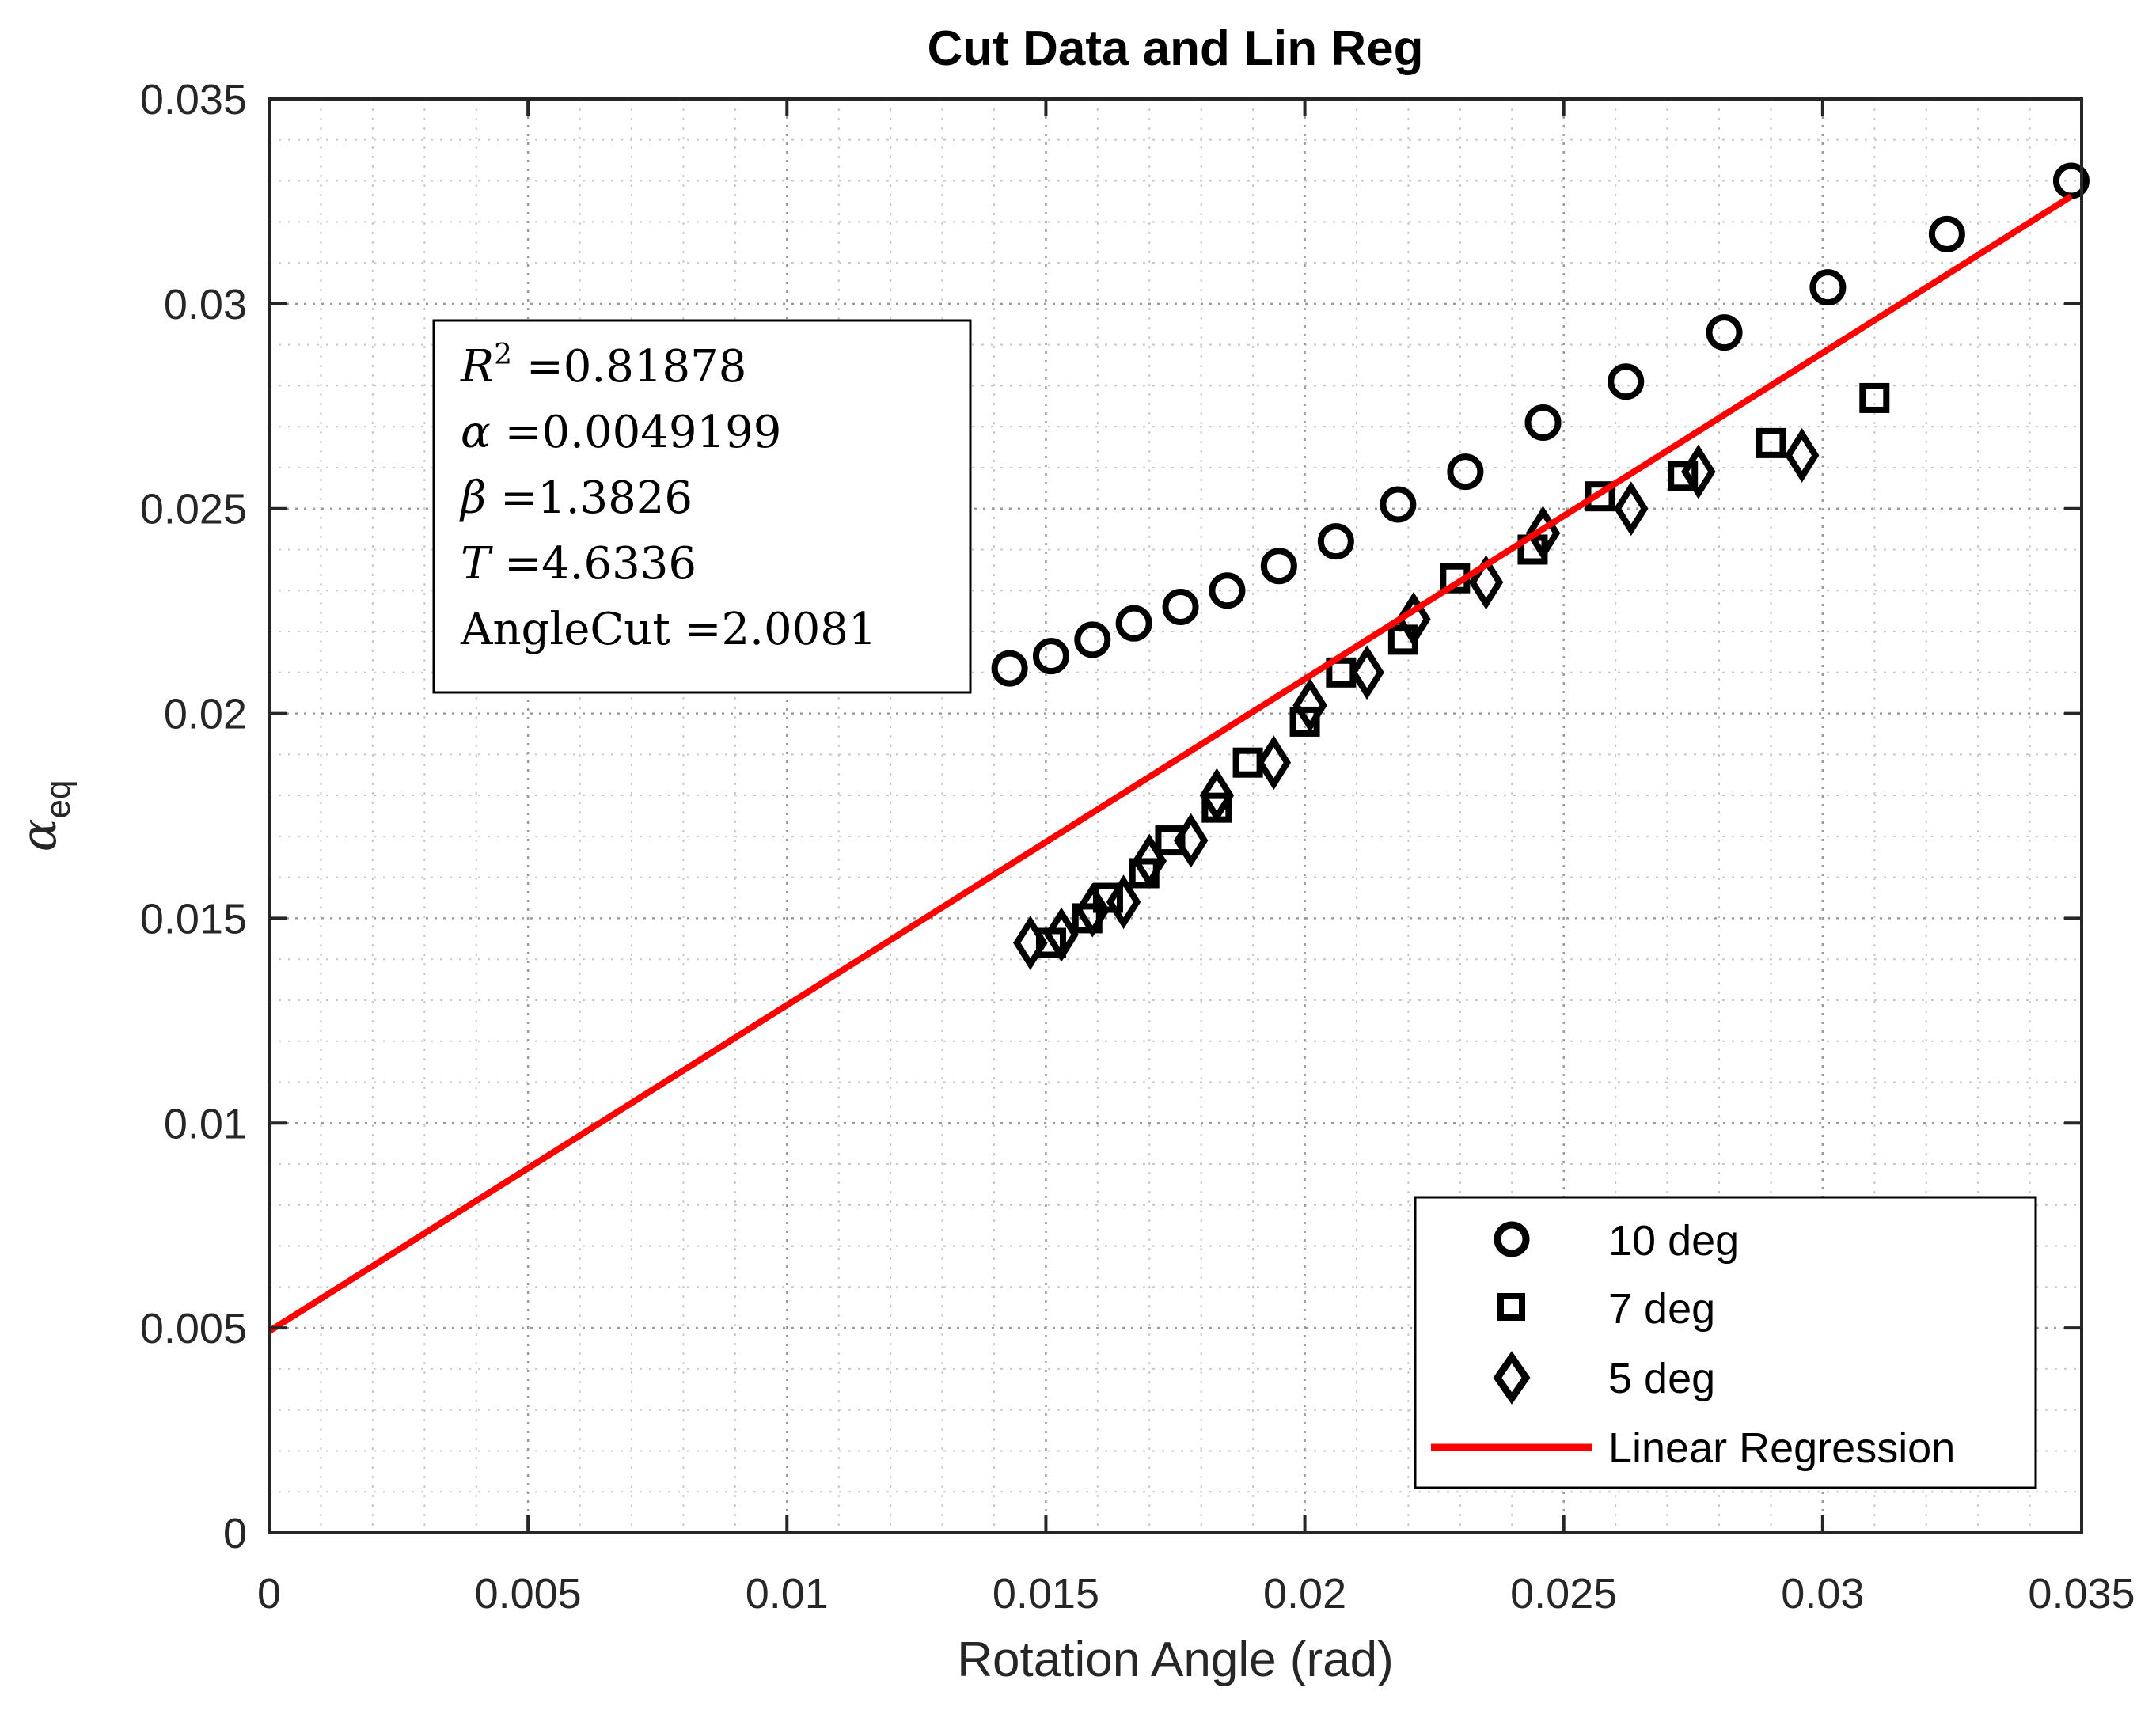 The image size is (2156, 1718). Describe the element at coordinates (1175, 1660) in the screenshot. I see `x-axis-title: Rotation Angle (rad)` at that location.